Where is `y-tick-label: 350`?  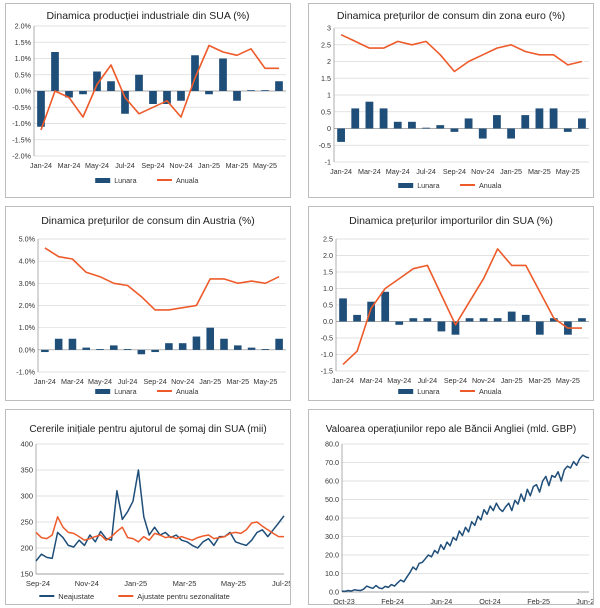 y-tick-label: 350 is located at coordinates (26, 470).